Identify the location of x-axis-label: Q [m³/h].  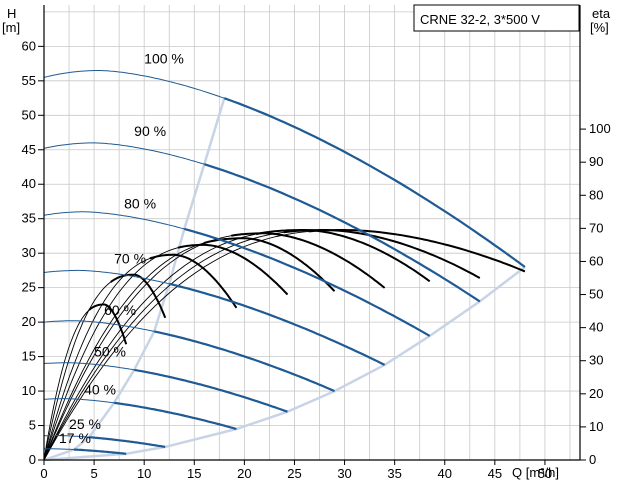
(535, 472).